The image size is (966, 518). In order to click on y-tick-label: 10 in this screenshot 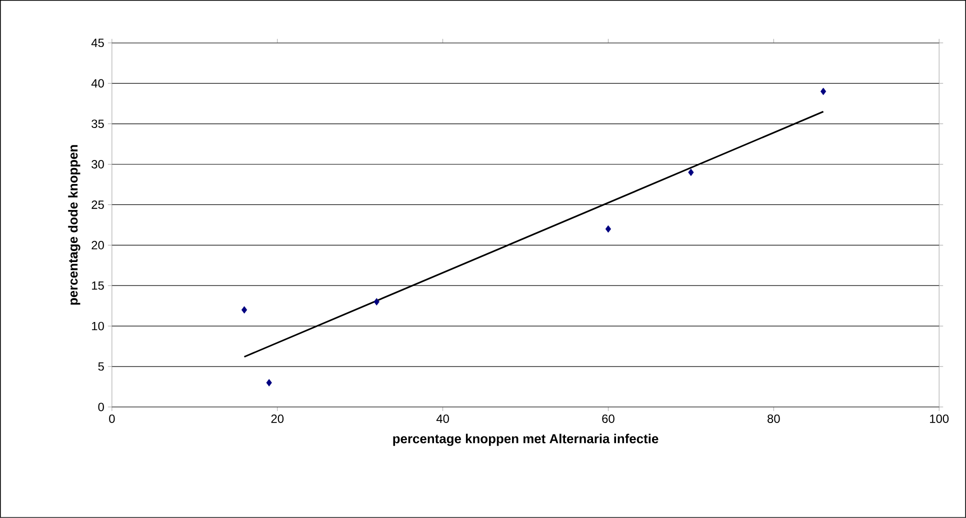, I will do `click(98, 326)`.